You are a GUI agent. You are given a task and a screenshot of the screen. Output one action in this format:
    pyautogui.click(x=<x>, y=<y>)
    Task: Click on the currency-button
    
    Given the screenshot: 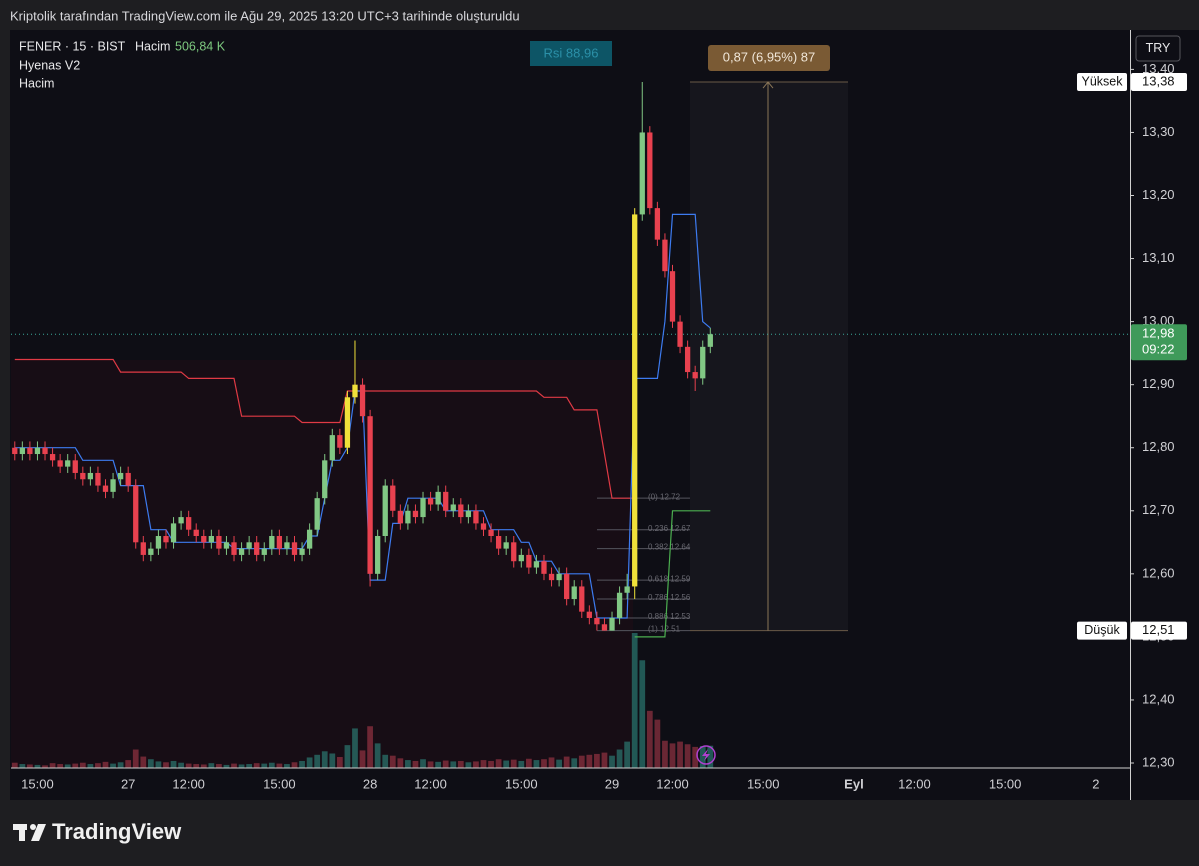 What is the action you would take?
    pyautogui.click(x=1158, y=48)
    